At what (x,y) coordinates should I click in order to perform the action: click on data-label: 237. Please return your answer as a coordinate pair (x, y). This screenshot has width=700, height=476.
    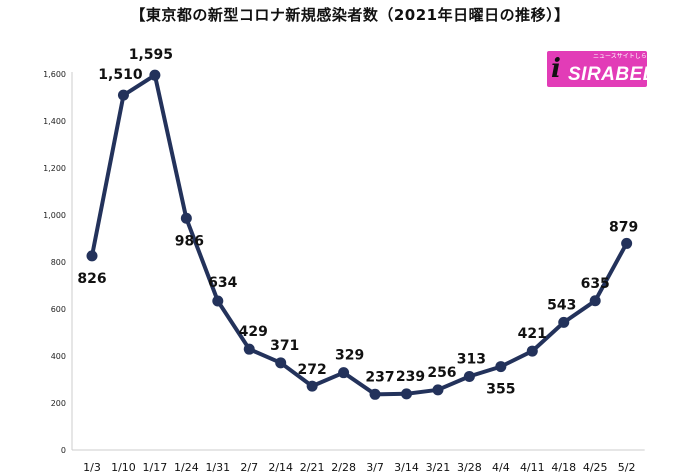
    Looking at the image, I should click on (379, 377).